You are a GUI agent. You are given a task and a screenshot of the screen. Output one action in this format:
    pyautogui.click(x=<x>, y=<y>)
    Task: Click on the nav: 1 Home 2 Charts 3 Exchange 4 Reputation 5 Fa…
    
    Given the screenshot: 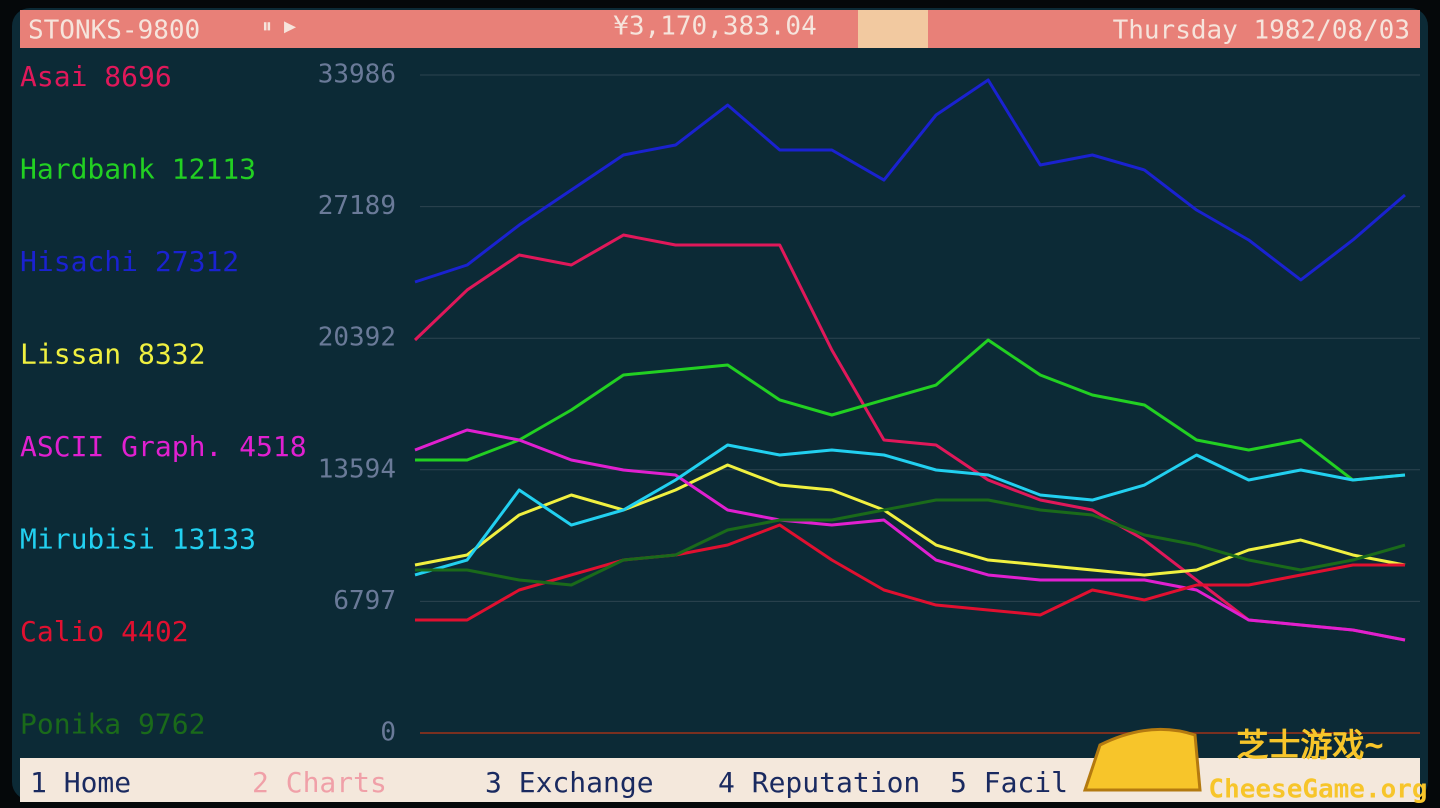 What is the action you would take?
    pyautogui.click(x=549, y=782)
    